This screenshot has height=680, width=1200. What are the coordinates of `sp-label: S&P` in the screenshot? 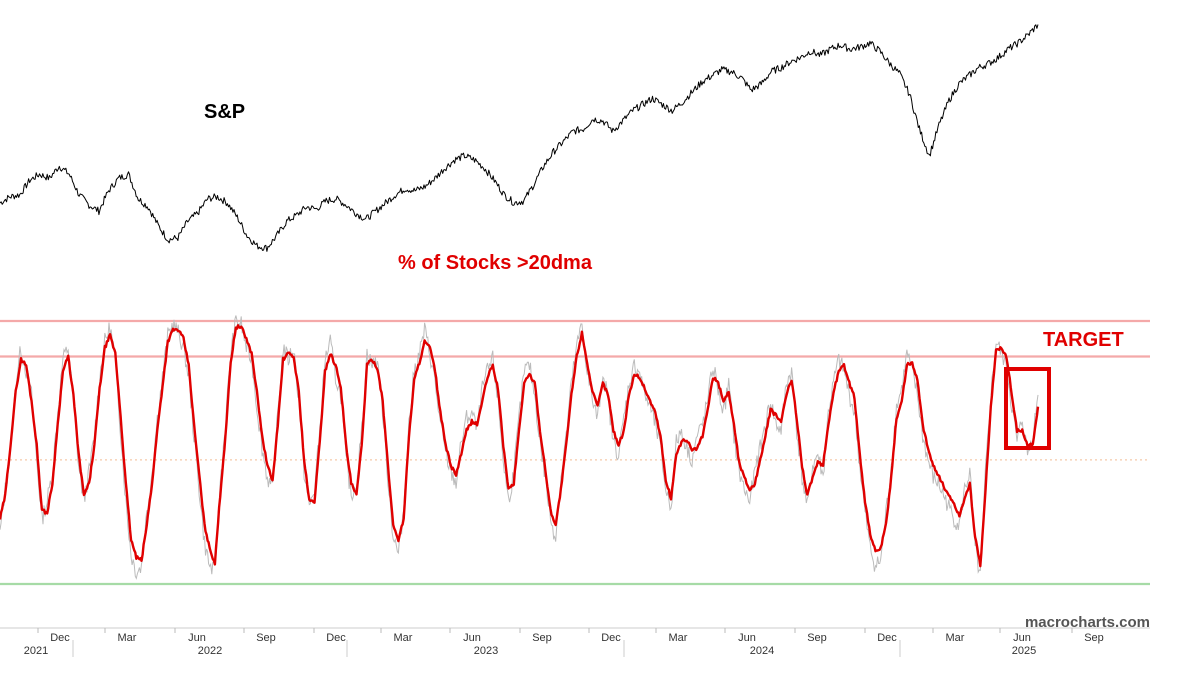 It's located at (224, 112).